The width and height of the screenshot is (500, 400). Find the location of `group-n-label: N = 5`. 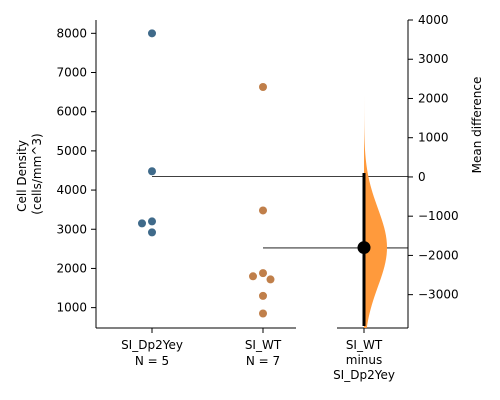

group-n-label: N = 5 is located at coordinates (152, 361).